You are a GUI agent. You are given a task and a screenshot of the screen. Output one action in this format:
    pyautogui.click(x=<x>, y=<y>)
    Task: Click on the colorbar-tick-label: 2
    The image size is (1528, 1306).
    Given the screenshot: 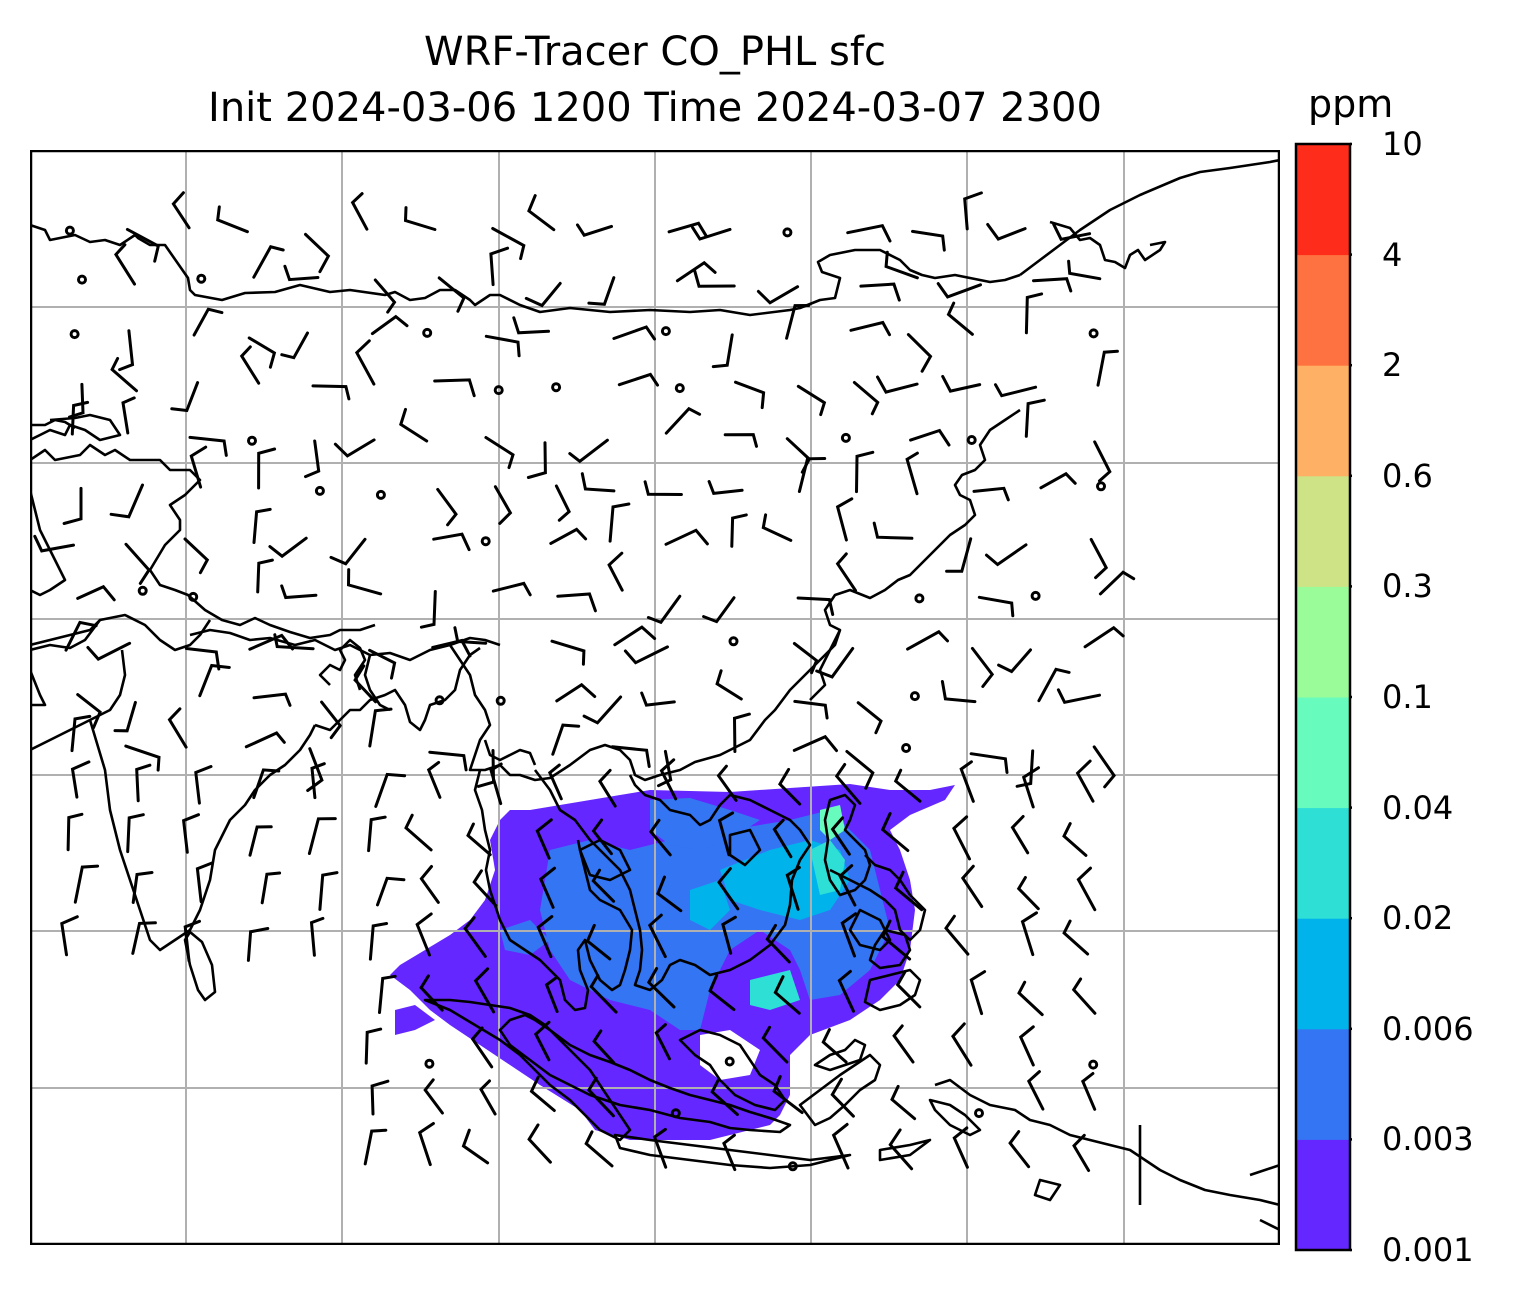 What is the action you would take?
    pyautogui.click(x=1392, y=365)
    